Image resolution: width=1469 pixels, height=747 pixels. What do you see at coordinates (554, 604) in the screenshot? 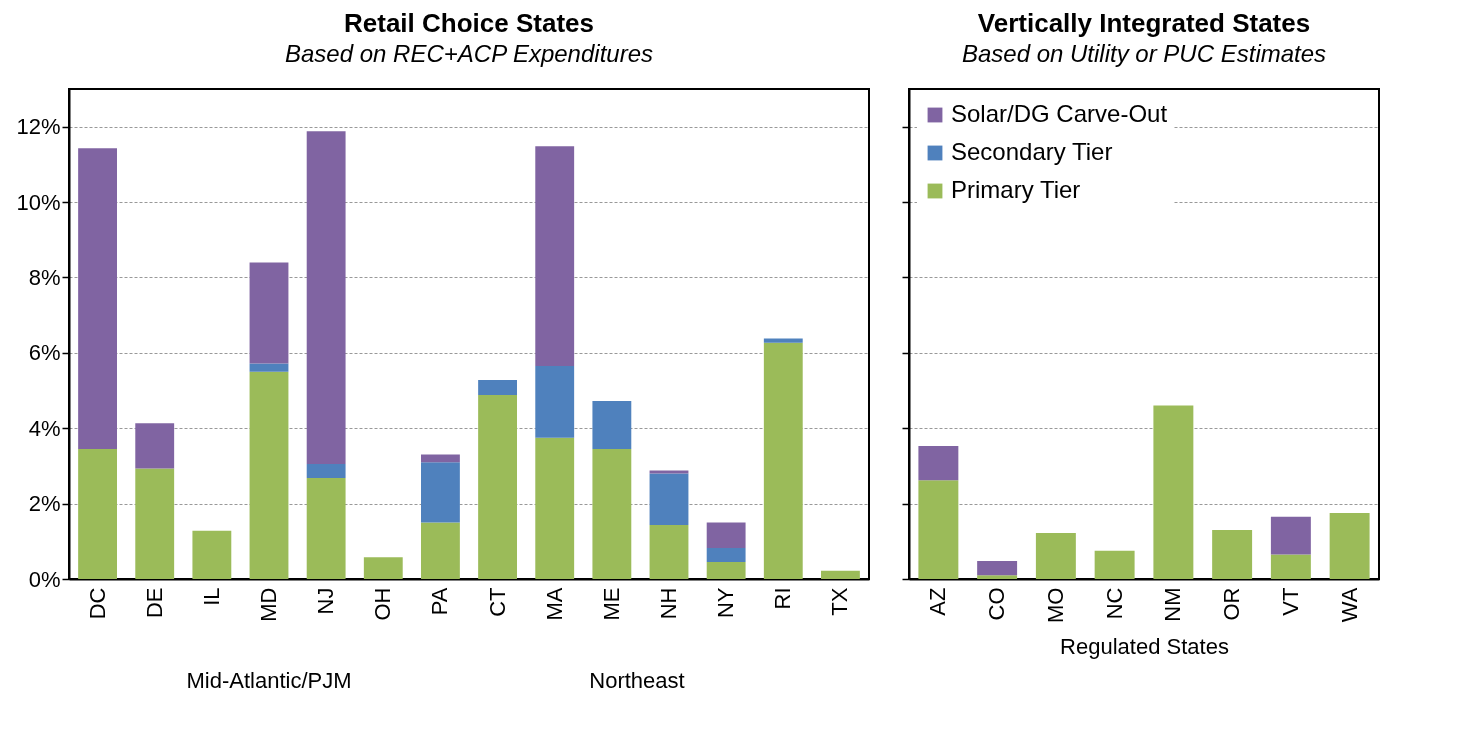
I see `x-tick-label: MA` at bounding box center [554, 604].